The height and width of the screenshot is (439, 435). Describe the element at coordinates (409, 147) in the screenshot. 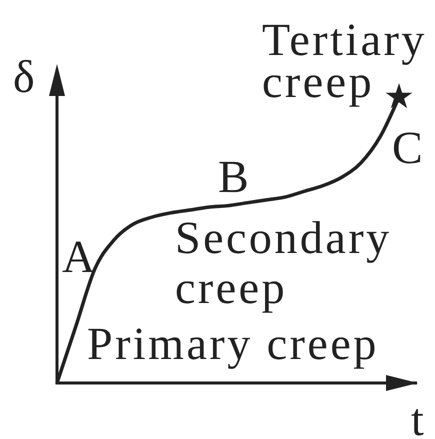

I see `annotation: C` at that location.